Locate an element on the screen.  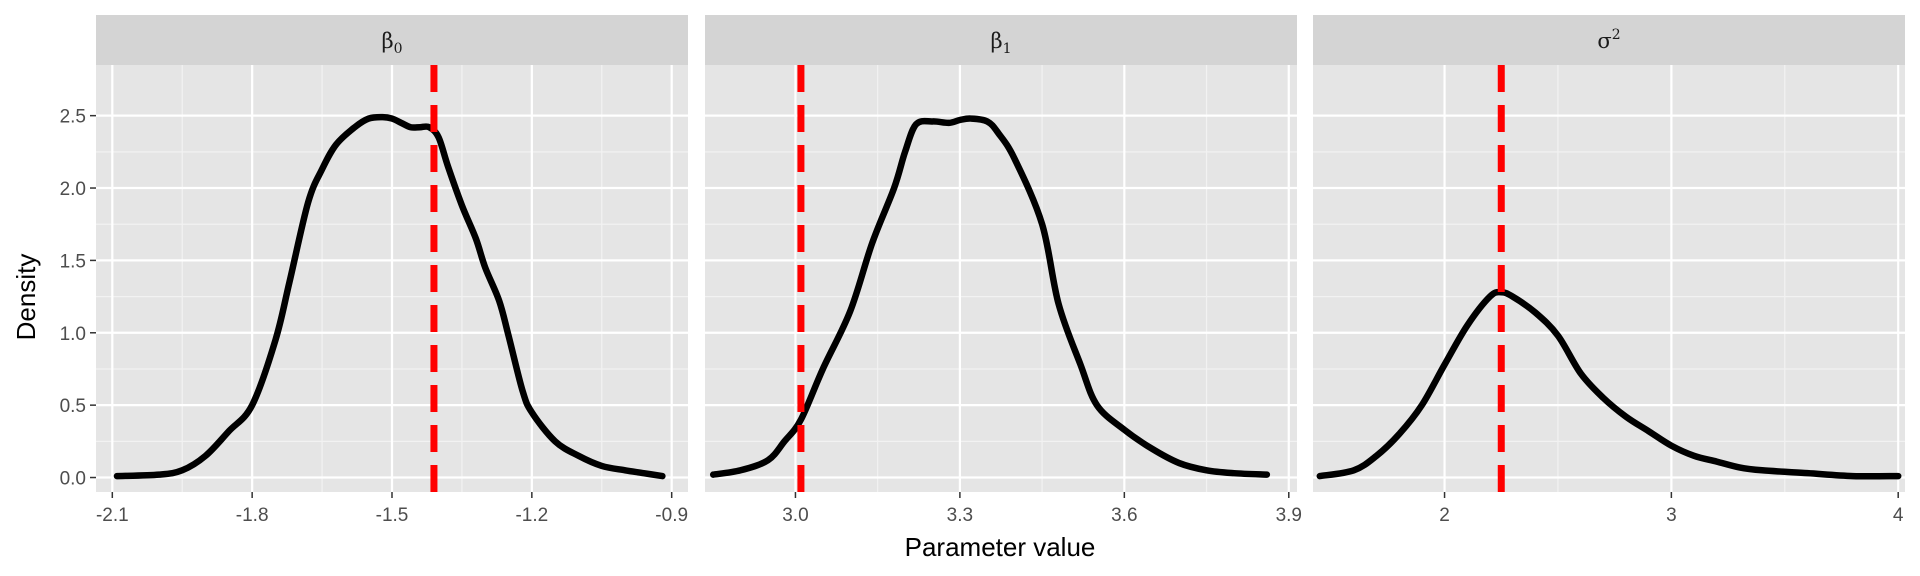
x-tick-label: 3.0 is located at coordinates (795, 515).